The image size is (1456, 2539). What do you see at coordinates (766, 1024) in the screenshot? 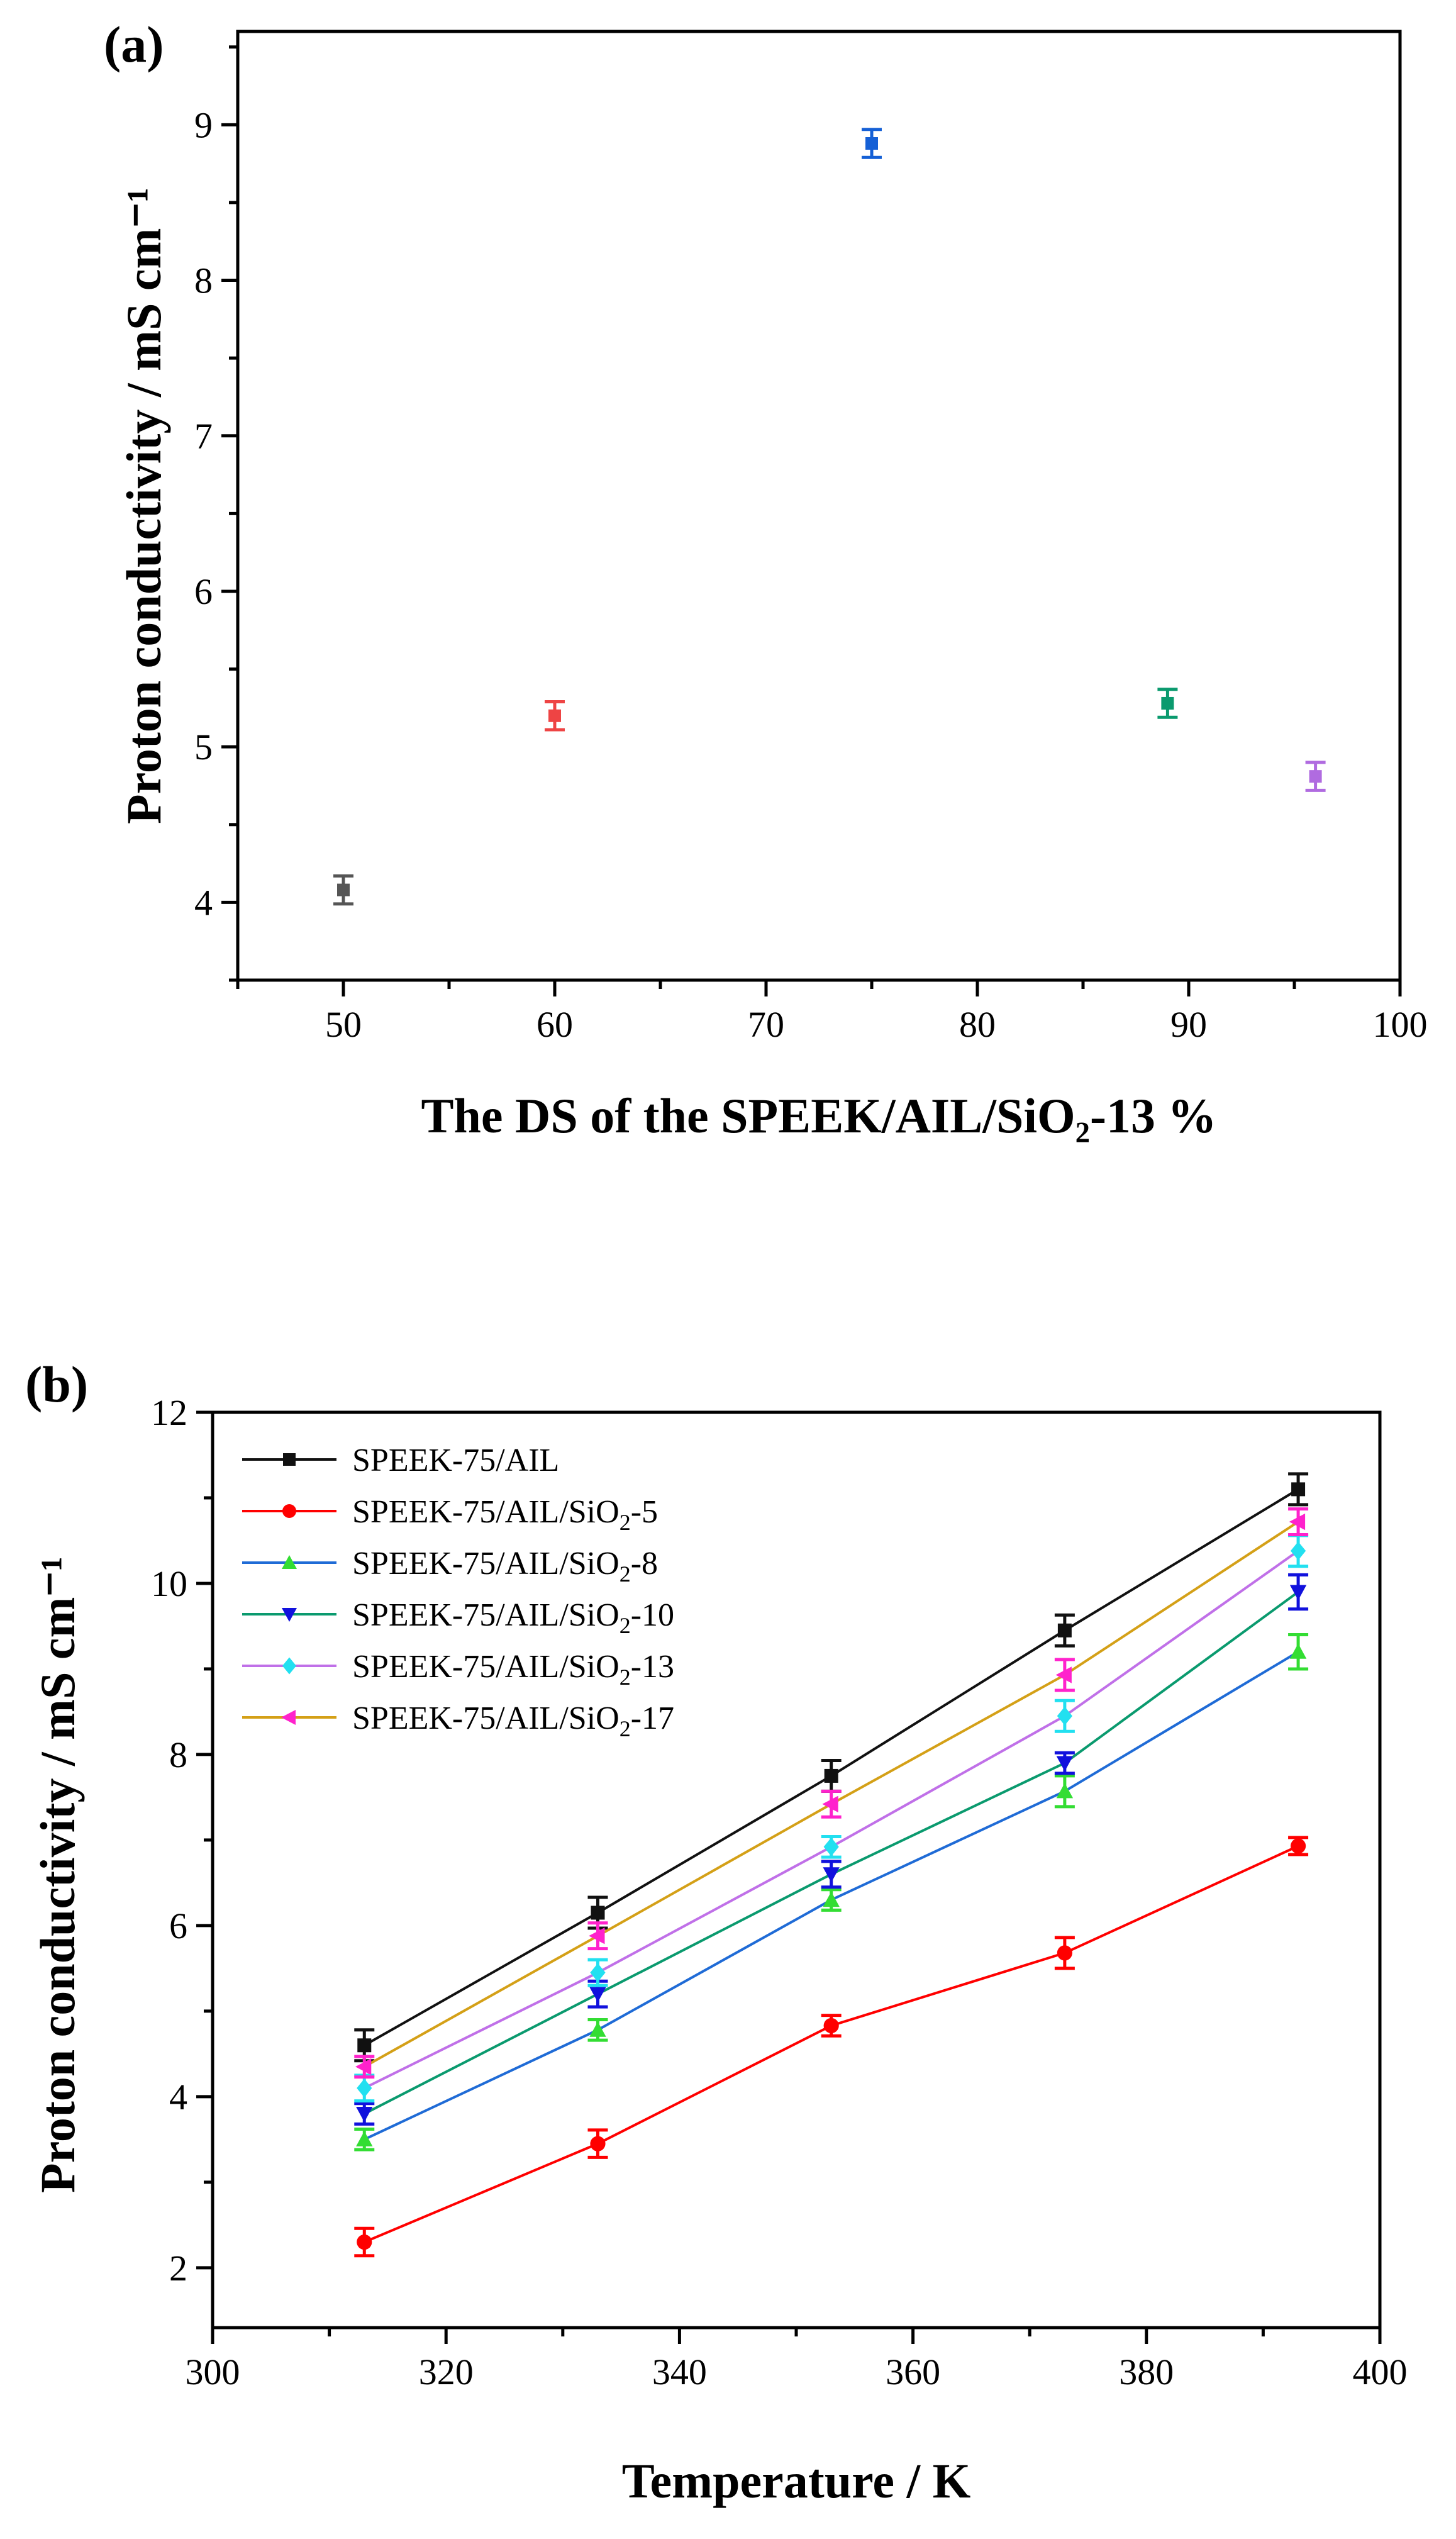
I see `panel-a-x-tick-label: 70` at bounding box center [766, 1024].